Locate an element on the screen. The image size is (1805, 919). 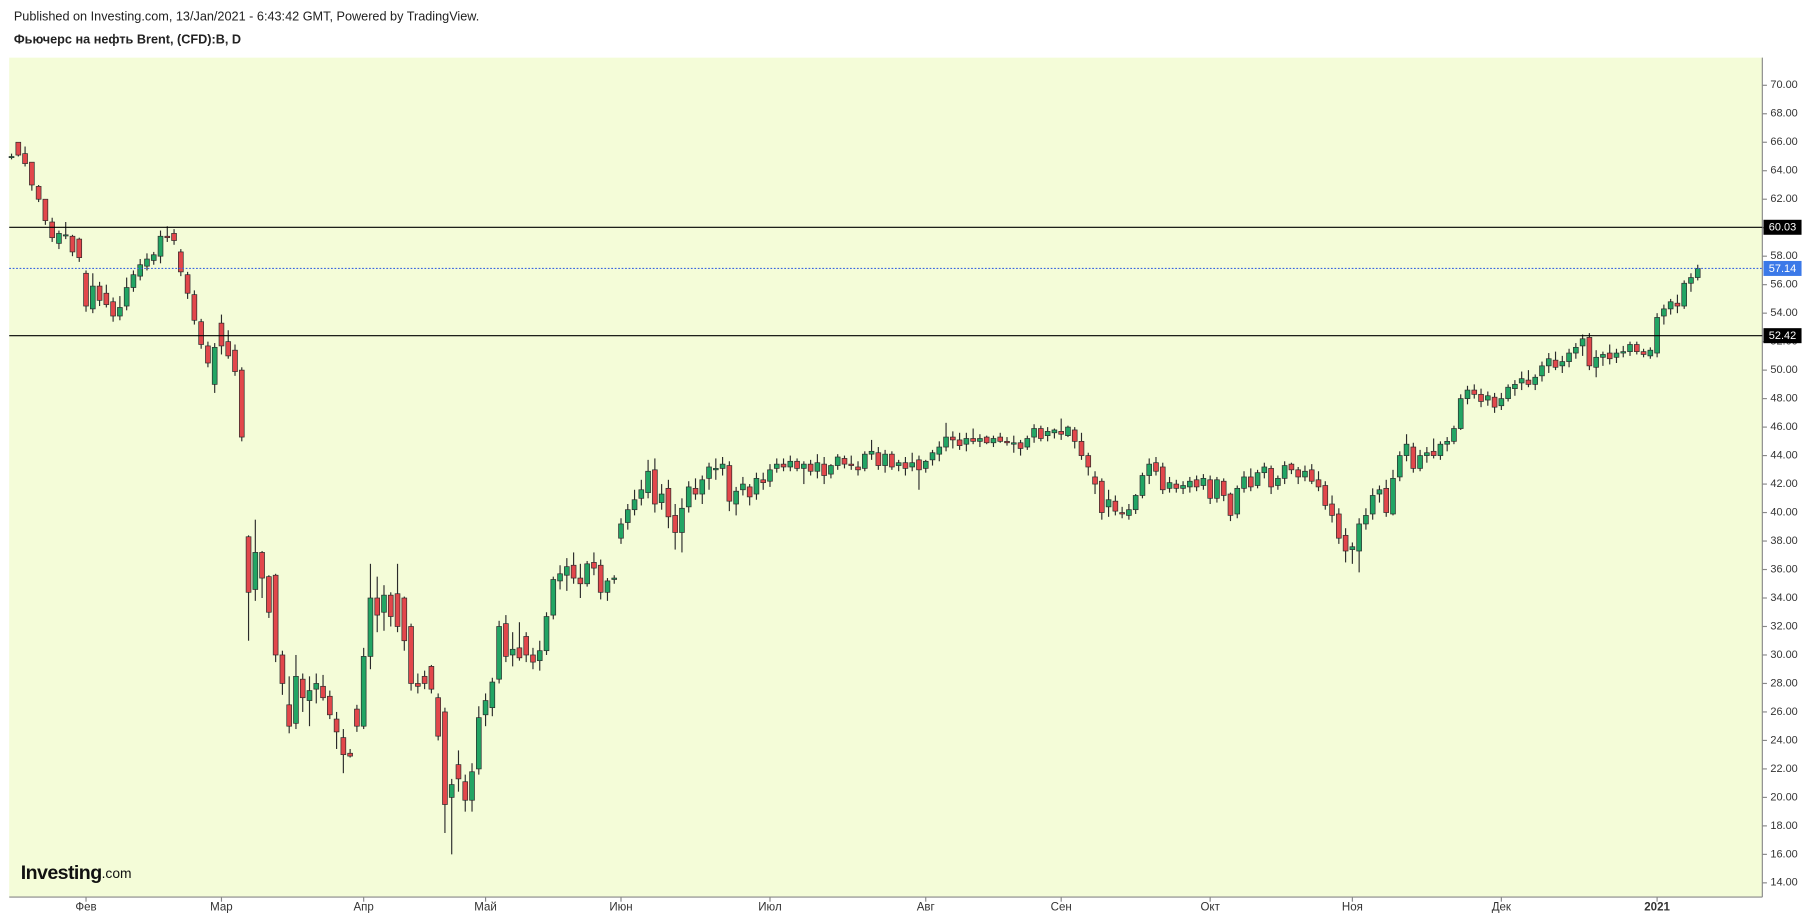
x-tick-label: Мар is located at coordinates (221, 908).